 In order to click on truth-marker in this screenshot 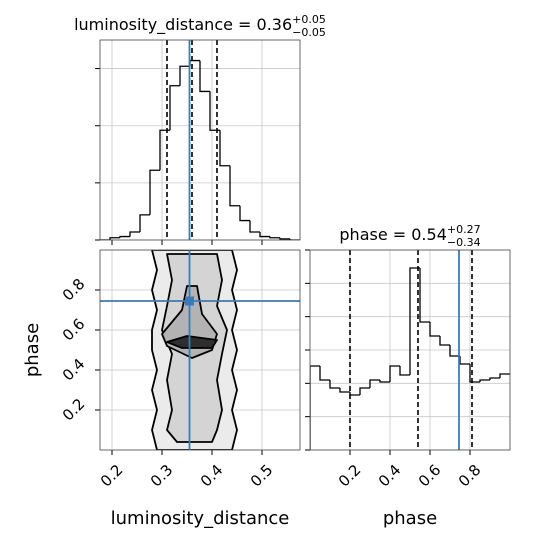, I will do `click(189, 301)`.